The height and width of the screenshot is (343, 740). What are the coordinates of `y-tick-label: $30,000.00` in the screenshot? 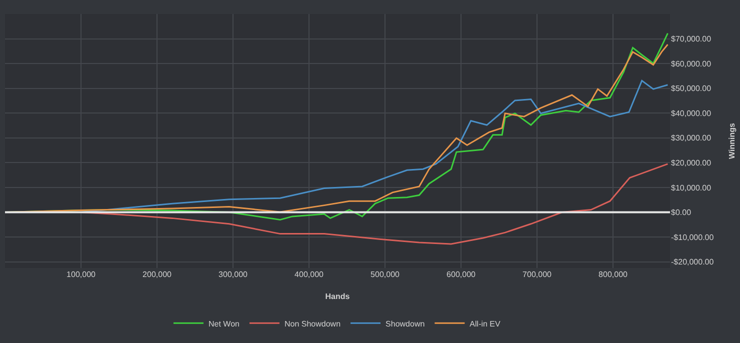 It's located at (691, 138).